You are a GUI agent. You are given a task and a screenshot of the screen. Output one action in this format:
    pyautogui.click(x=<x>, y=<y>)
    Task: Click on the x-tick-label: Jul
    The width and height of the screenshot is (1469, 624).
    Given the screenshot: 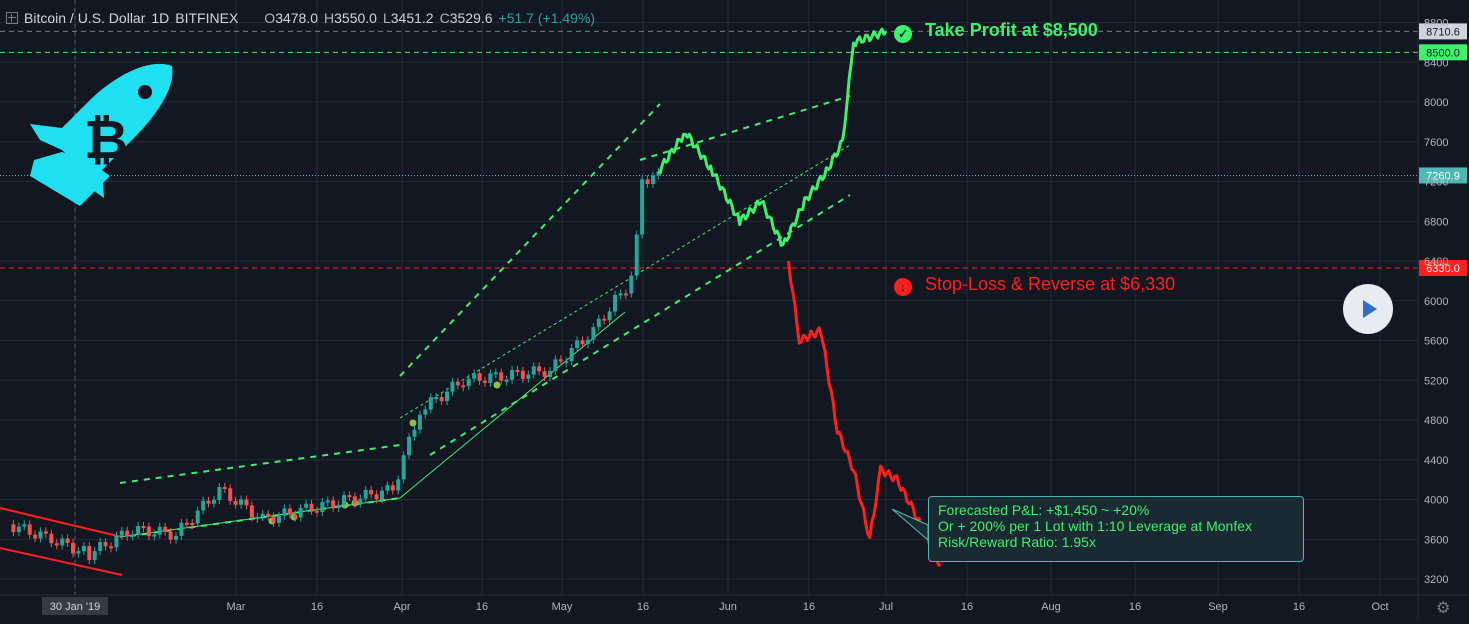 What is the action you would take?
    pyautogui.click(x=886, y=607)
    